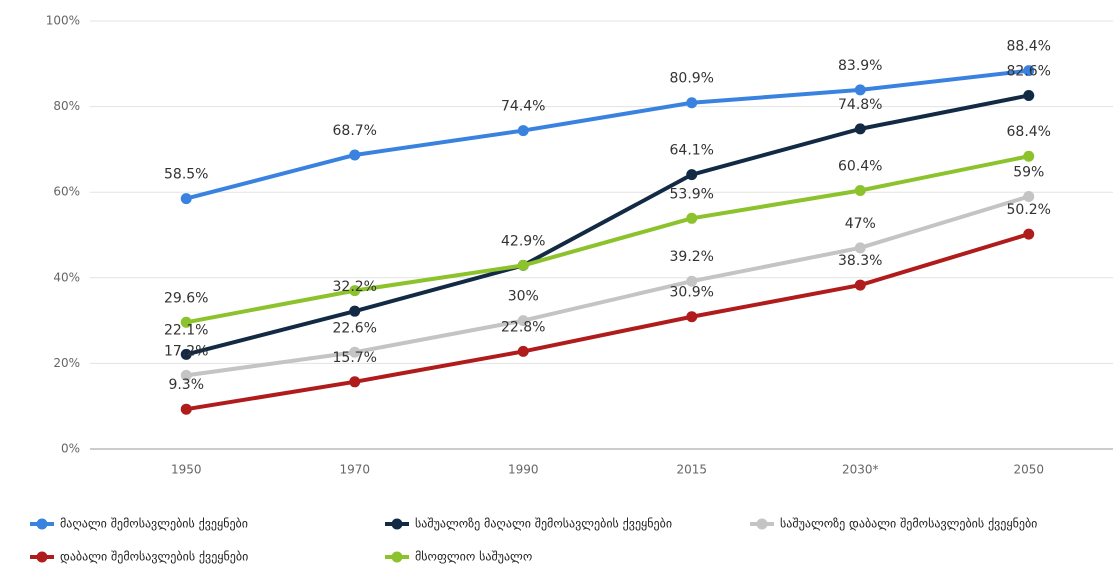 This screenshot has width=1113, height=571. Describe the element at coordinates (355, 131) in the screenshot. I see `data-label: 68.7%` at that location.